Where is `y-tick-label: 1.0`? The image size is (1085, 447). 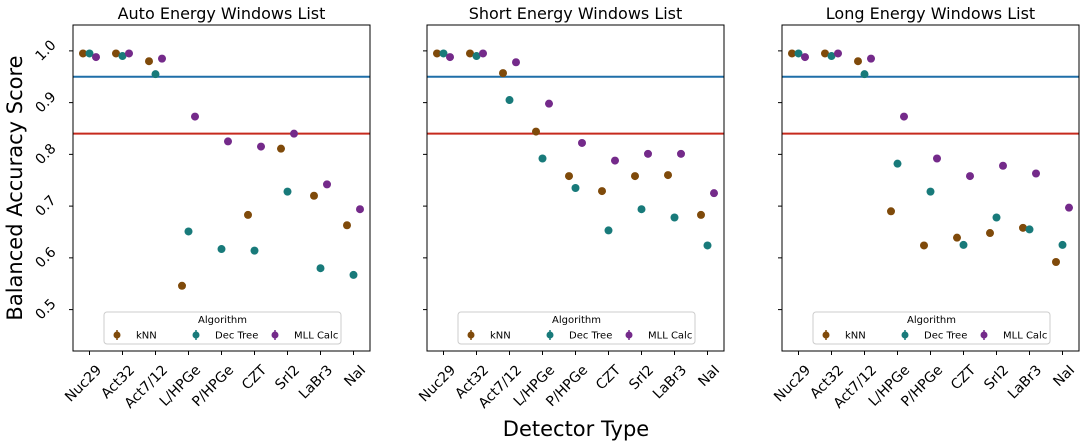 y-tick-label: 1.0 is located at coordinates (45, 50).